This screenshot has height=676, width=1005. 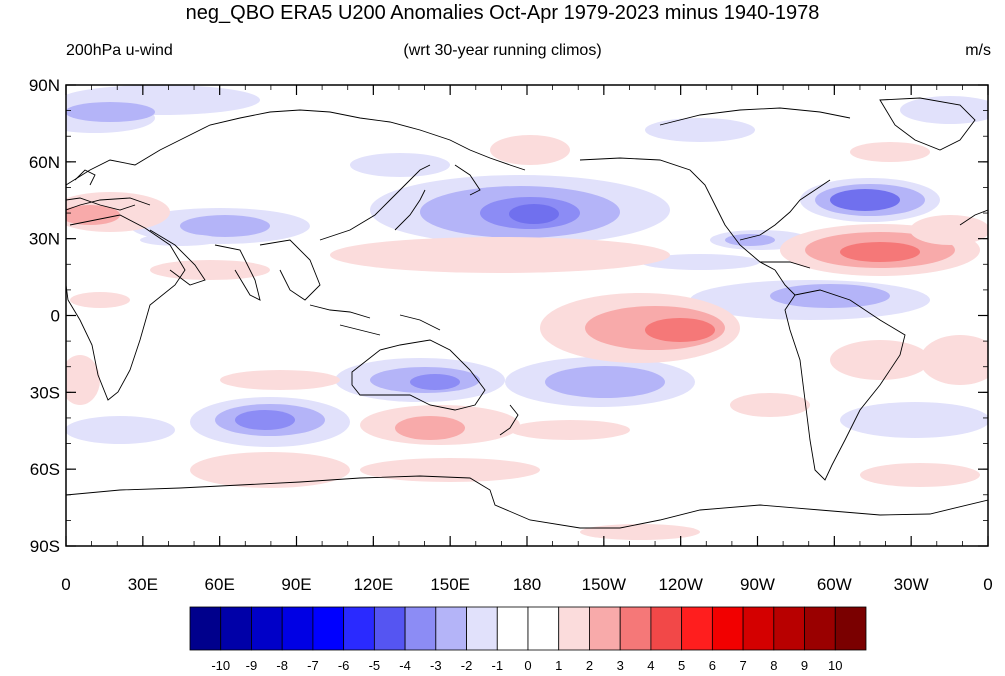 I want to click on colorbar-label: -4, so click(x=405, y=665).